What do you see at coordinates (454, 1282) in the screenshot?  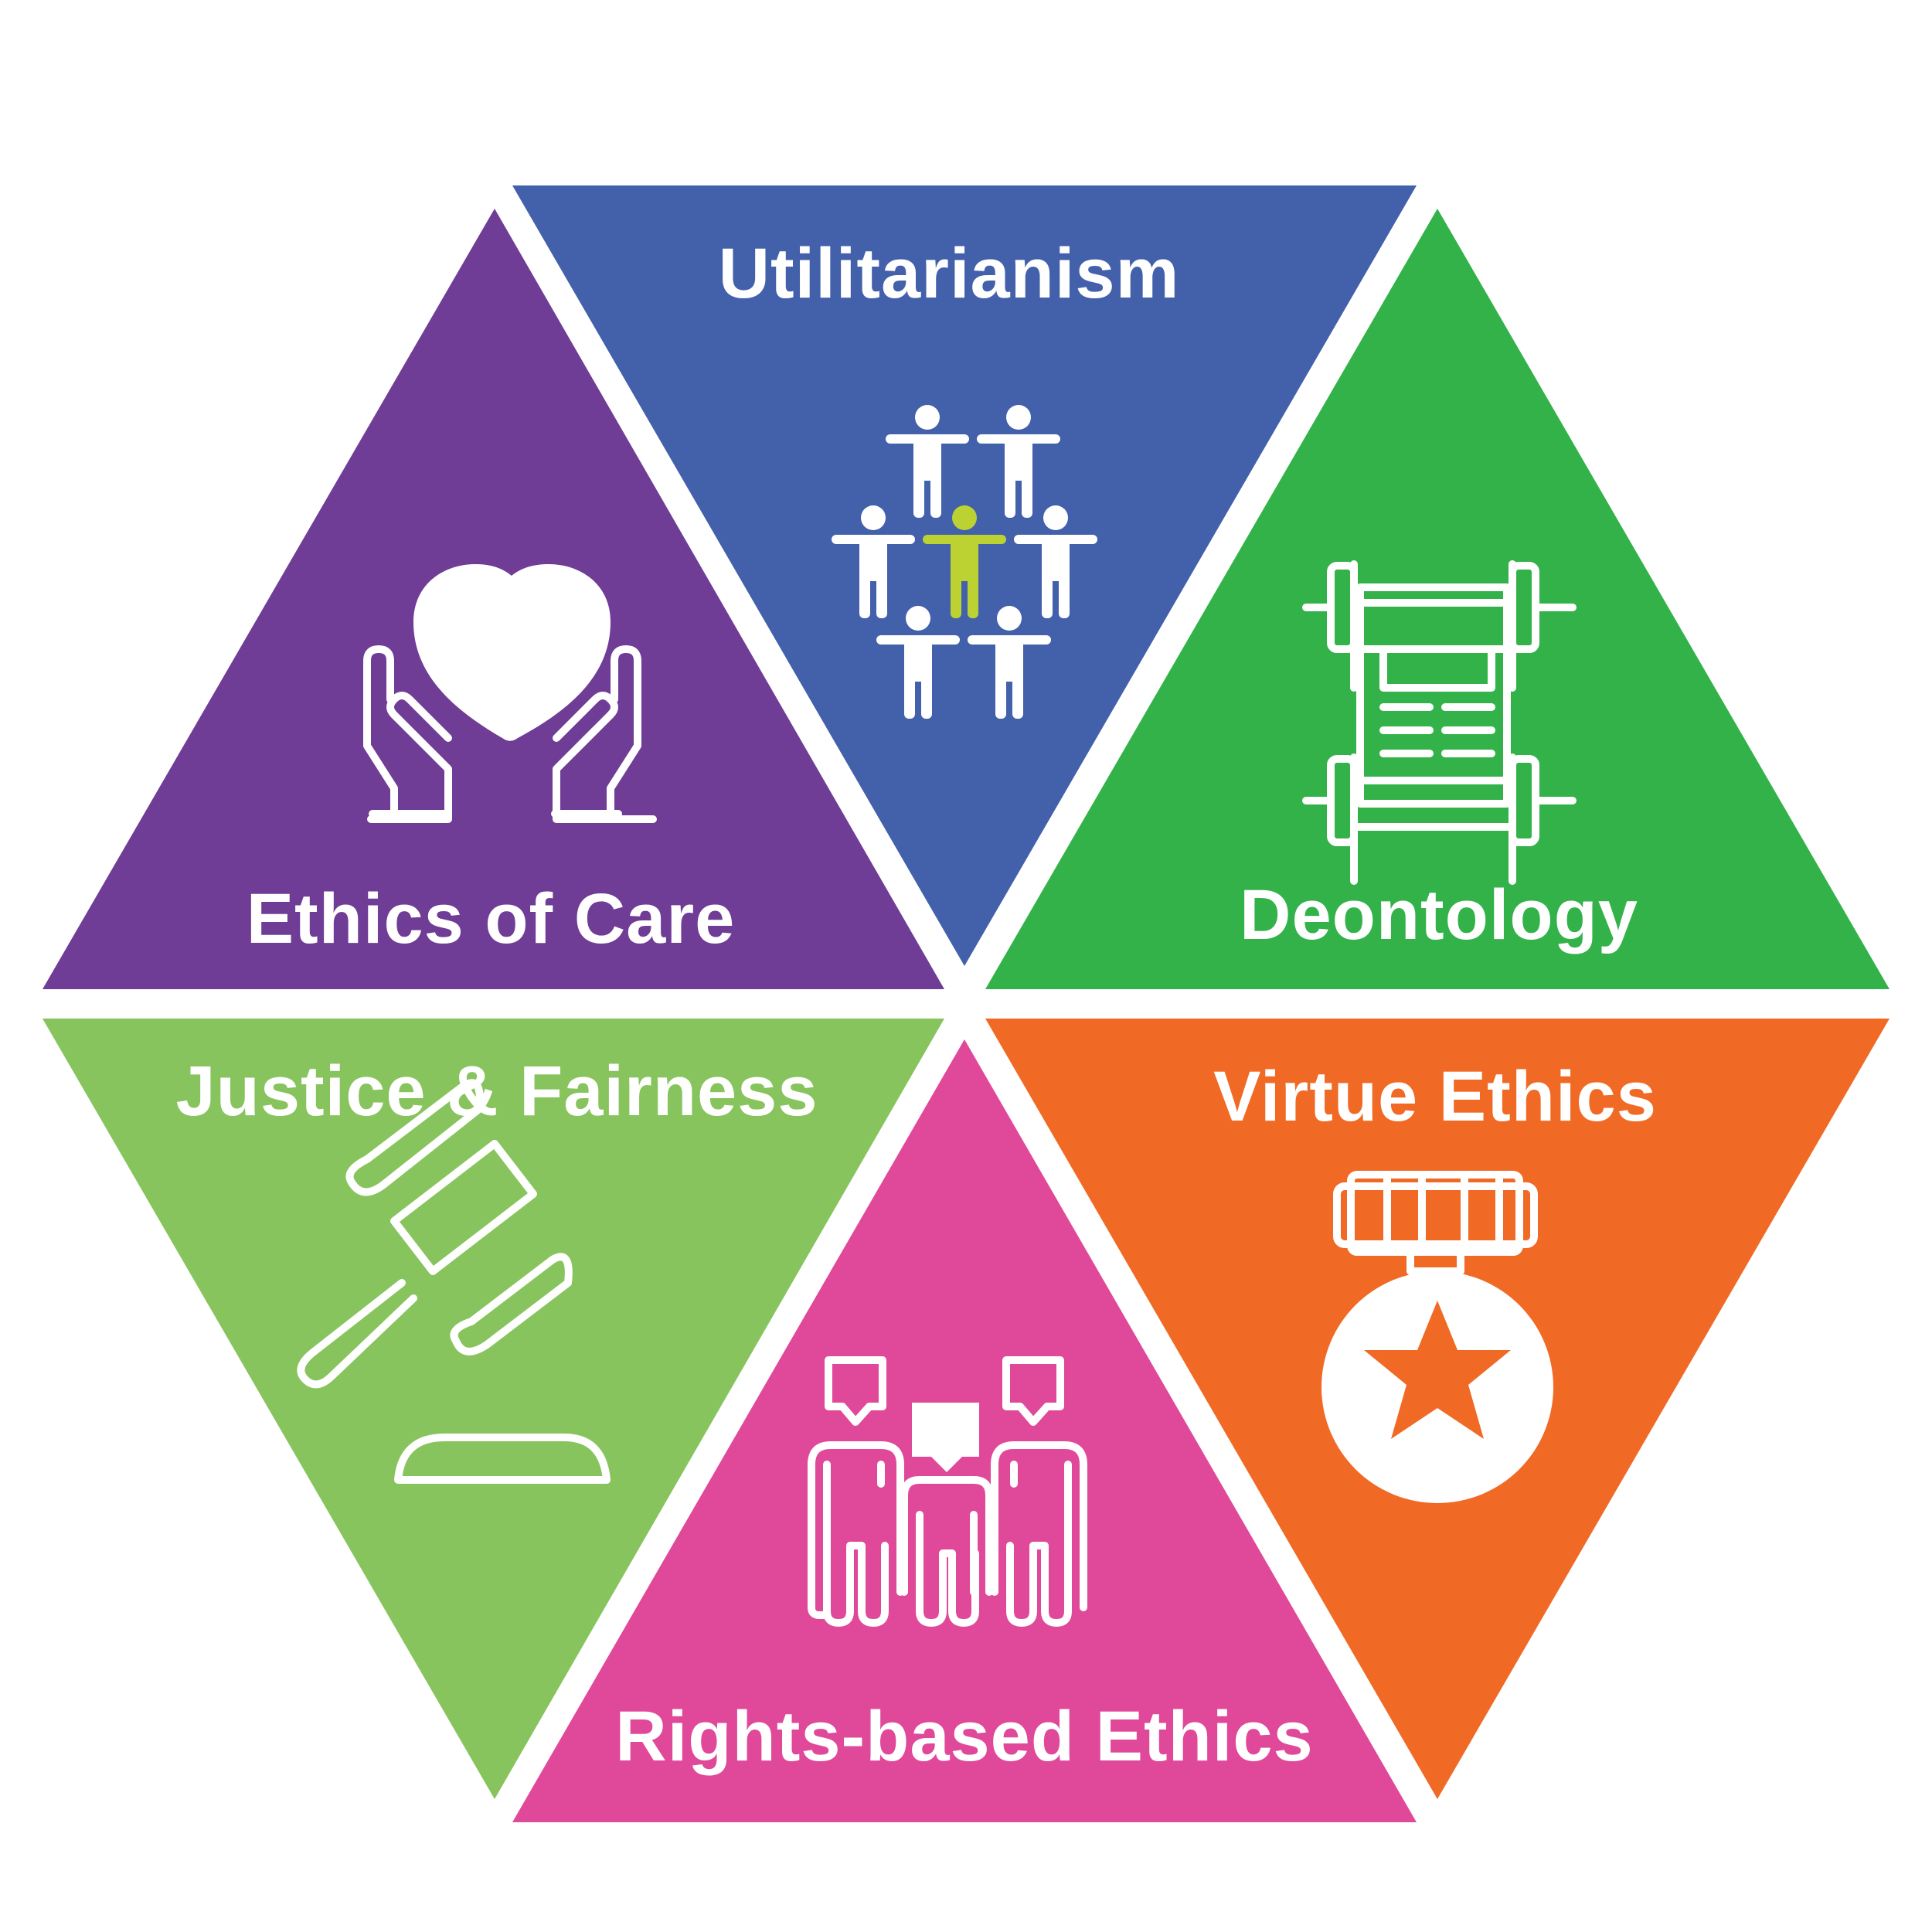 I see `gavel-icon` at bounding box center [454, 1282].